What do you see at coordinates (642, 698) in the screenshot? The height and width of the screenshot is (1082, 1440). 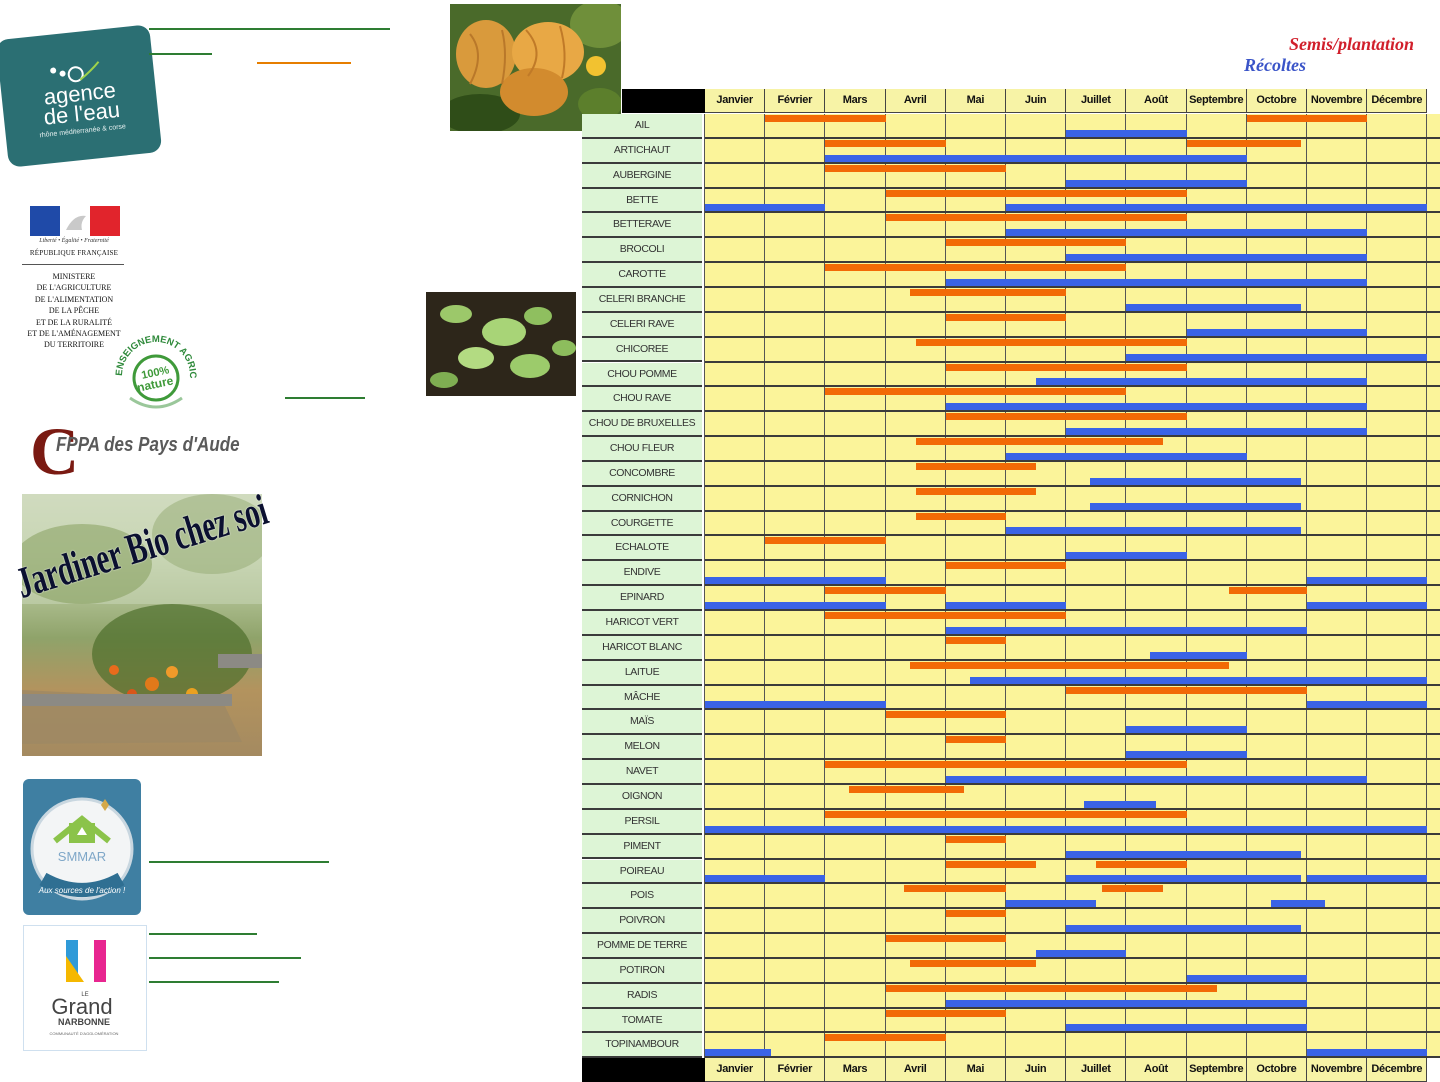 I see `vegetable-label: MÂCHE` at bounding box center [642, 698].